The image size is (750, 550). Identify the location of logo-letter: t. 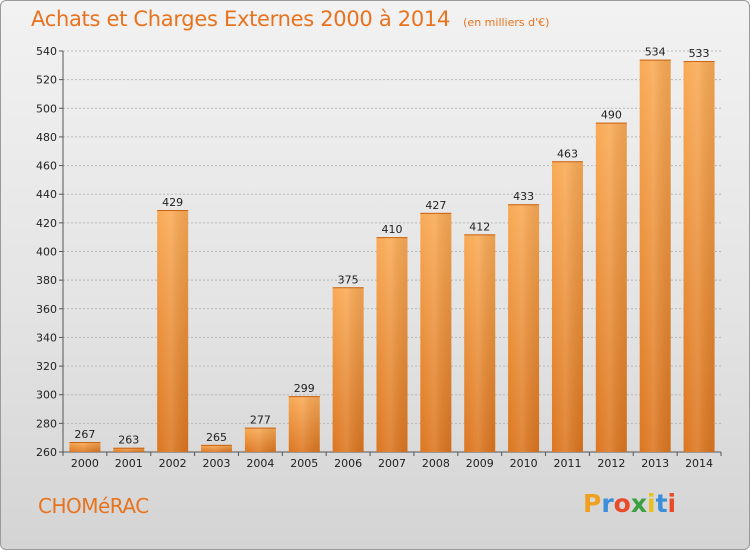
(661, 503).